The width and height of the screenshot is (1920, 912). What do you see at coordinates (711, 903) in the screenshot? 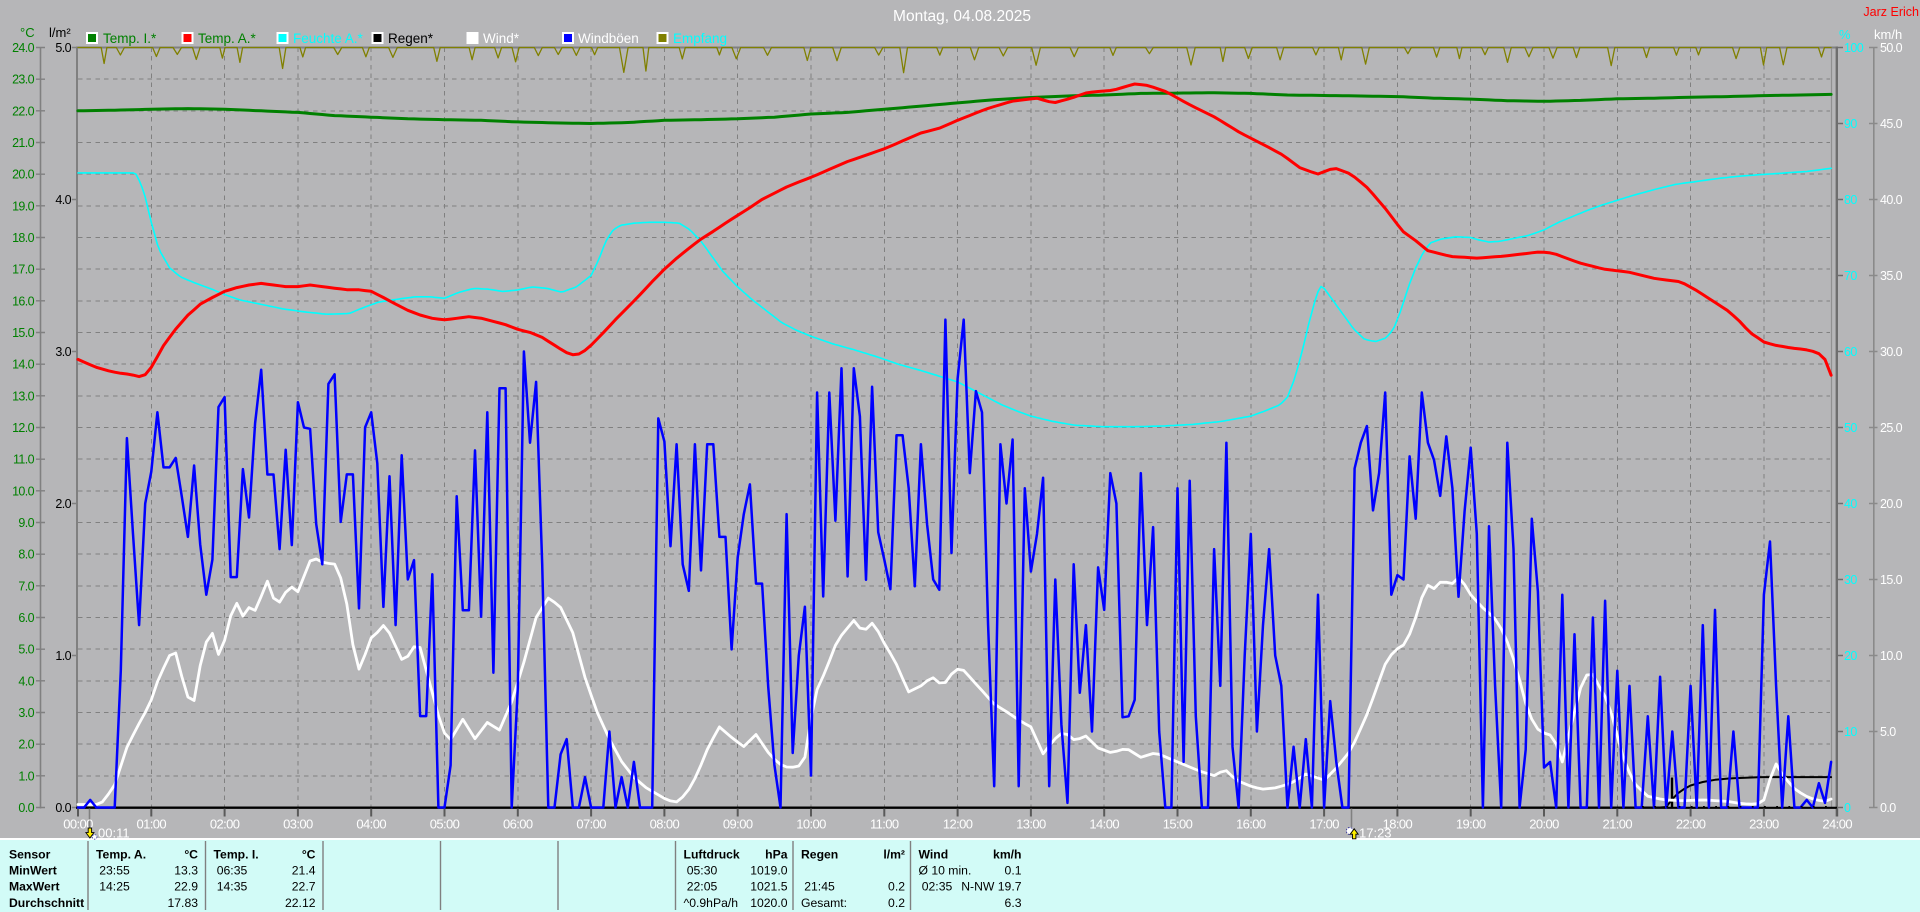
I see `svg-text: ^0.9hPa/h` at bounding box center [711, 903].